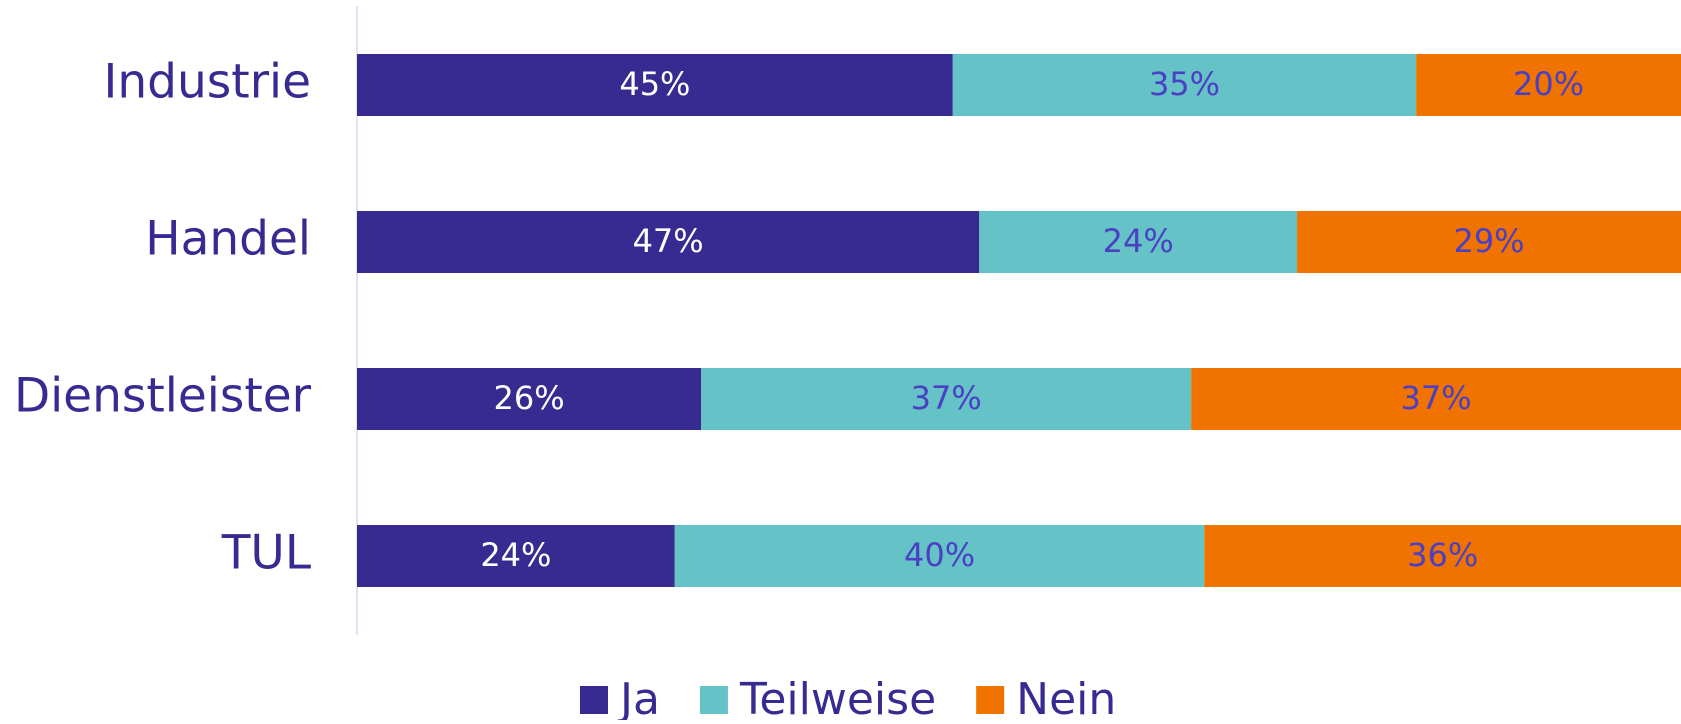 Image resolution: width=1681 pixels, height=724 pixels. I want to click on data-label: 29%, so click(1488, 241).